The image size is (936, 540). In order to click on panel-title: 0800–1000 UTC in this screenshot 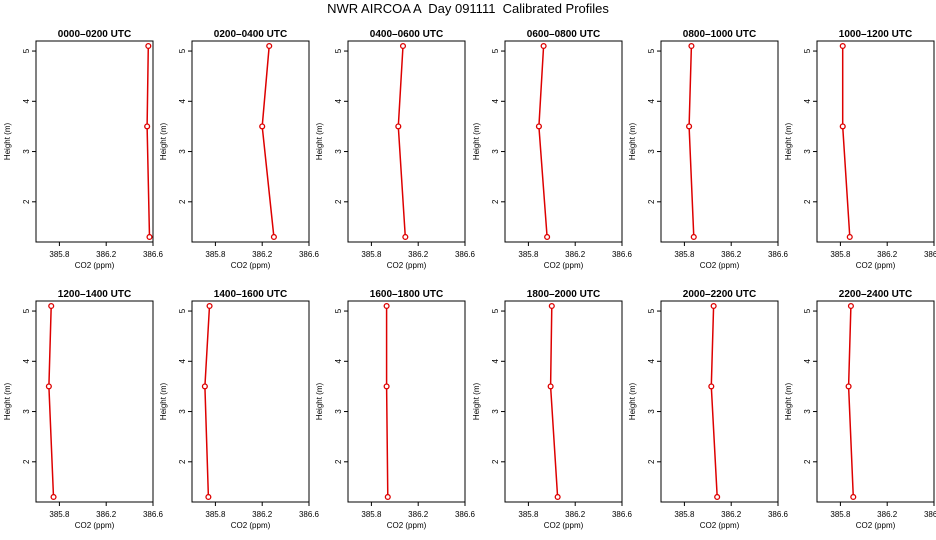, I will do `click(719, 34)`.